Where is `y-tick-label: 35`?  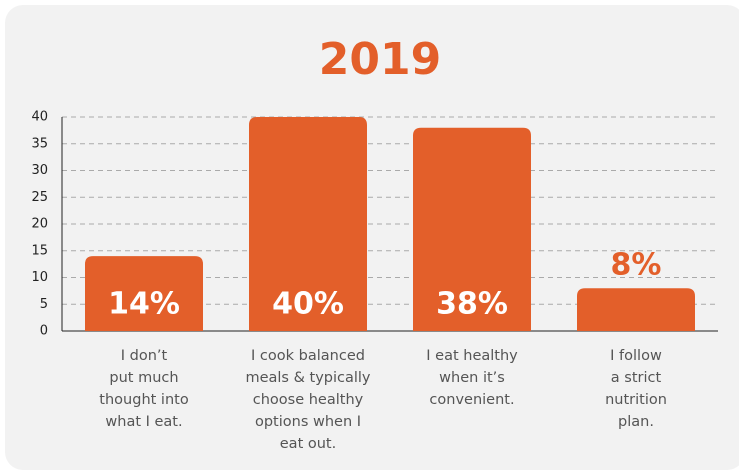 y-tick-label: 35 is located at coordinates (39, 143).